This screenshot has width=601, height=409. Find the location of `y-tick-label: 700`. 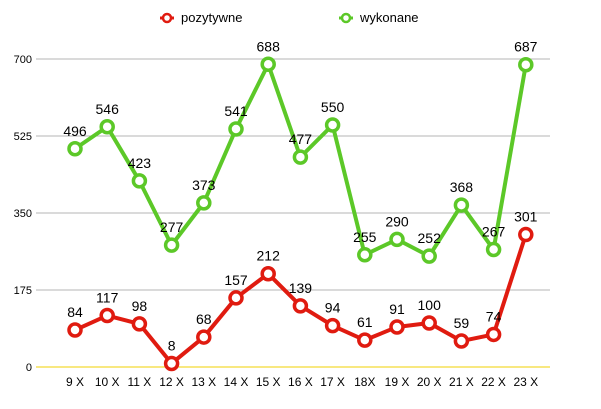

y-tick-label: 700 is located at coordinates (23, 60).